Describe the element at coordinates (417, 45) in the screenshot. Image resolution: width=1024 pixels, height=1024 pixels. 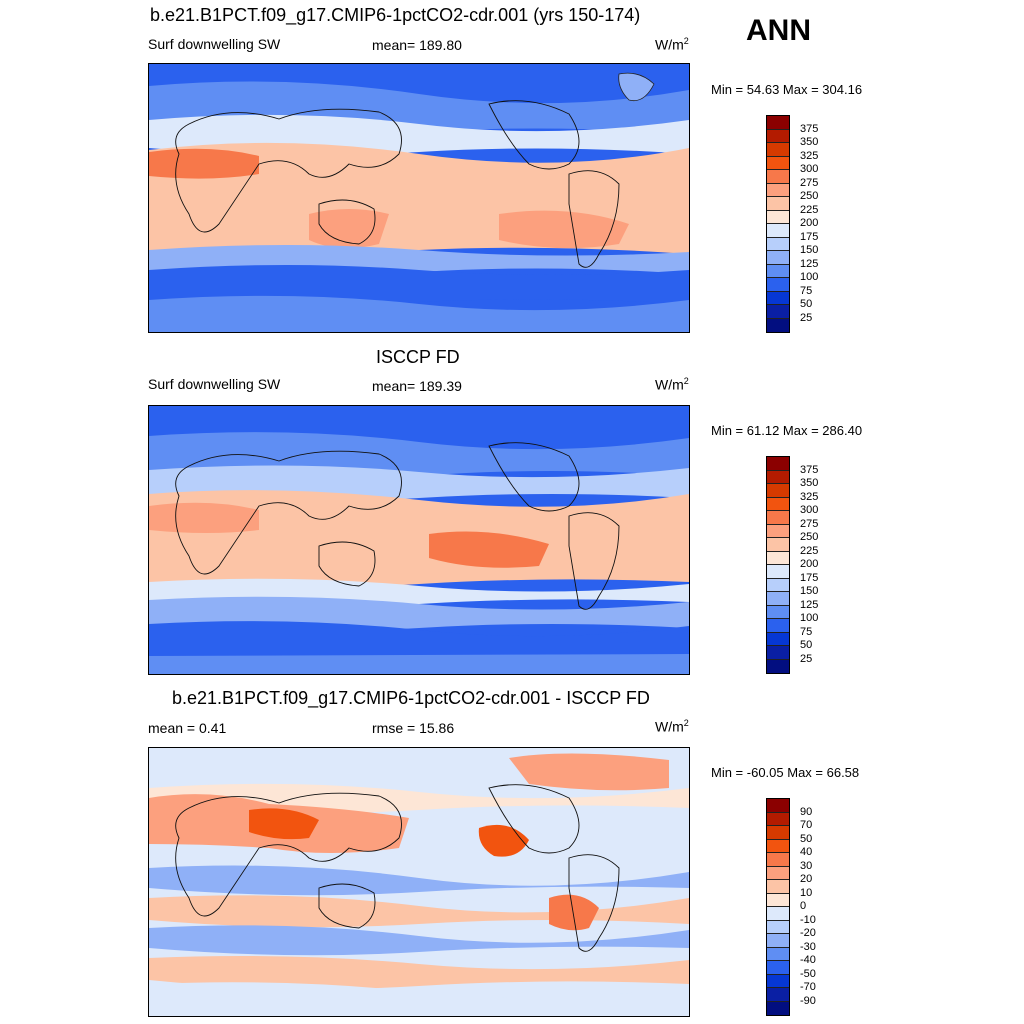
I see `panel-1-mean-label: mean= 189.80` at that location.